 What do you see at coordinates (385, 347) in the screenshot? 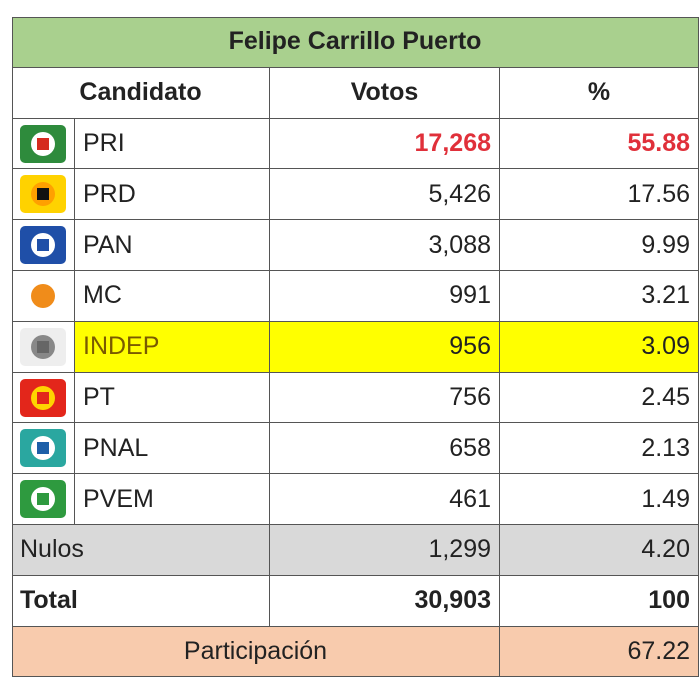
I see `votes: 956` at bounding box center [385, 347].